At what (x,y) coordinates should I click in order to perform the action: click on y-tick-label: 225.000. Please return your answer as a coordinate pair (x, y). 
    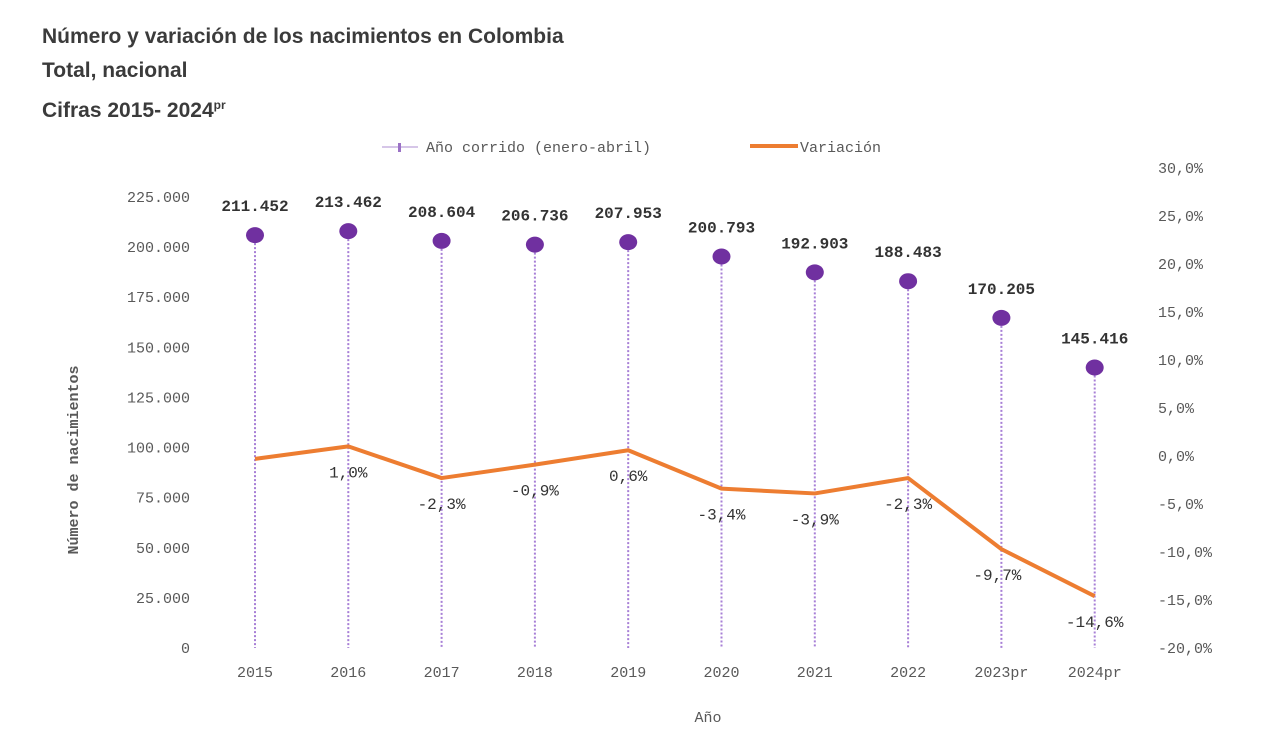
    Looking at the image, I should click on (158, 198).